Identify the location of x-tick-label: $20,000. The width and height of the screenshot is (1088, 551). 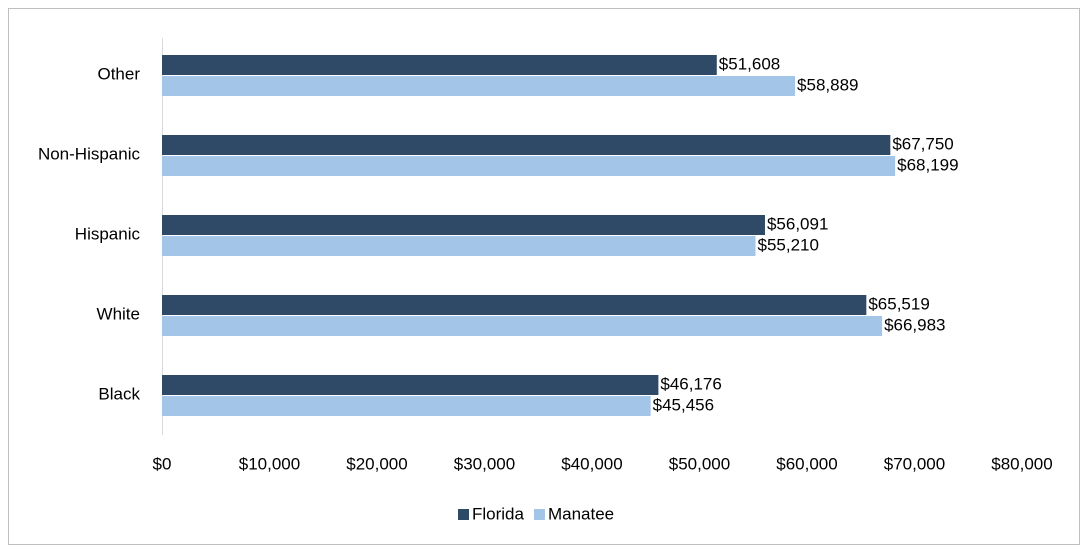
(376, 463).